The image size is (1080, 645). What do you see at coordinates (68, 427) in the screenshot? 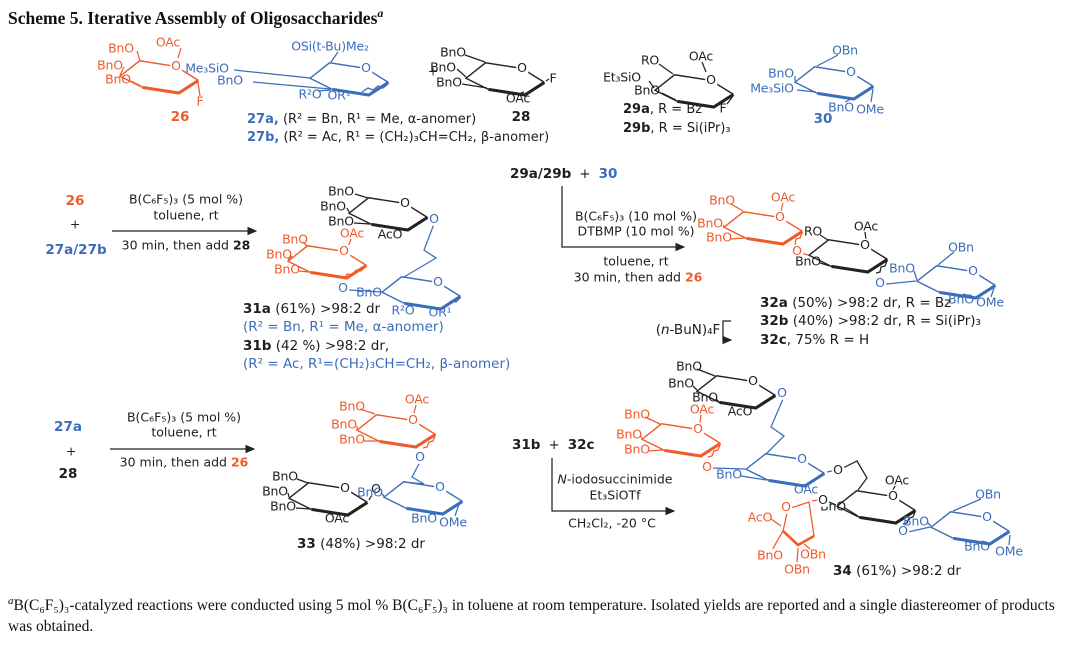
I see `reactant-label-27a: 27a` at bounding box center [68, 427].